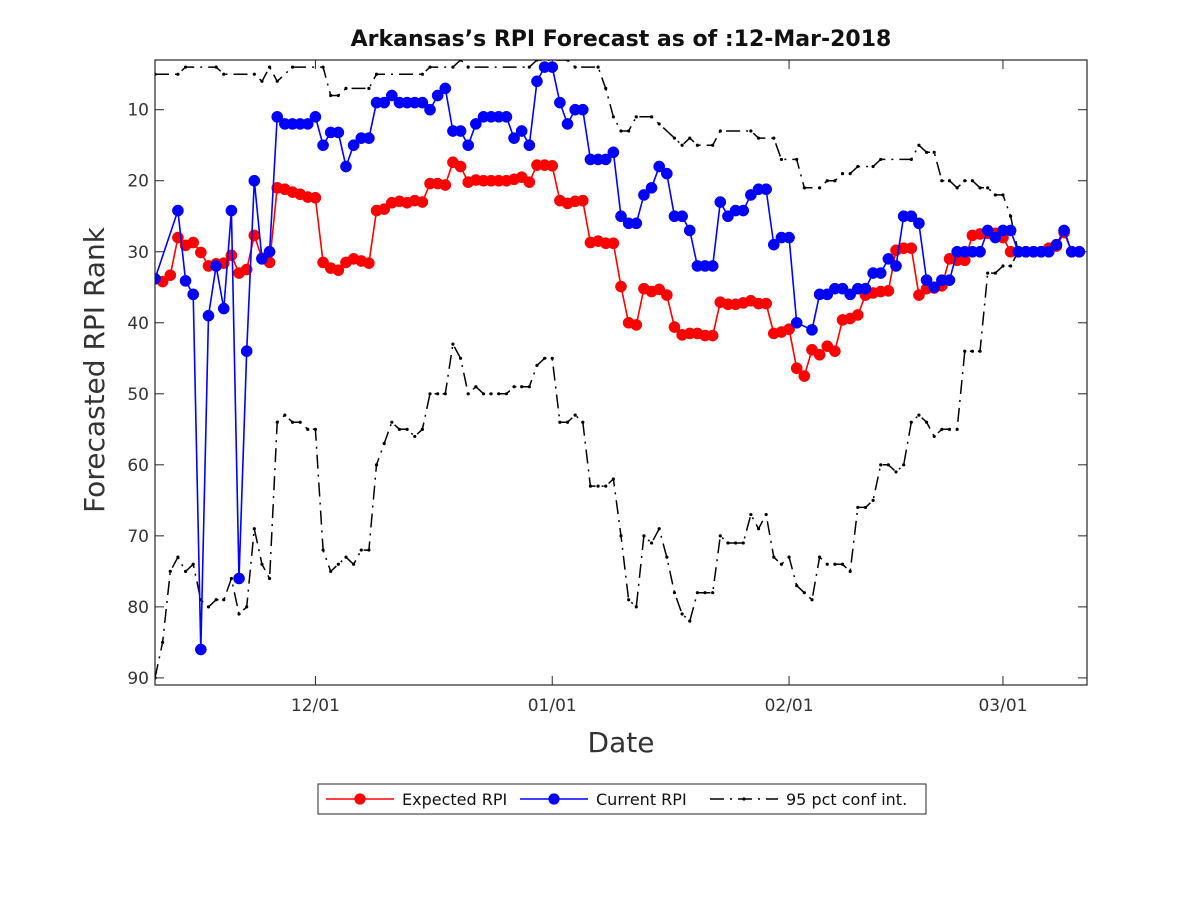  Describe the element at coordinates (138, 679) in the screenshot. I see `y-tick-label: 90` at that location.